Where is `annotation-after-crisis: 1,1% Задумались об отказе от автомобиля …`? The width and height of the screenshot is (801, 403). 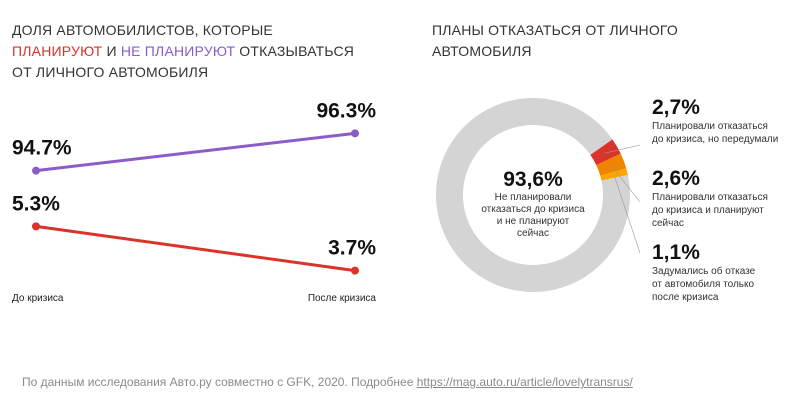 annotation-after-crisis: 1,1% Задумались об отказе от автомобиля … is located at coordinates (726, 272).